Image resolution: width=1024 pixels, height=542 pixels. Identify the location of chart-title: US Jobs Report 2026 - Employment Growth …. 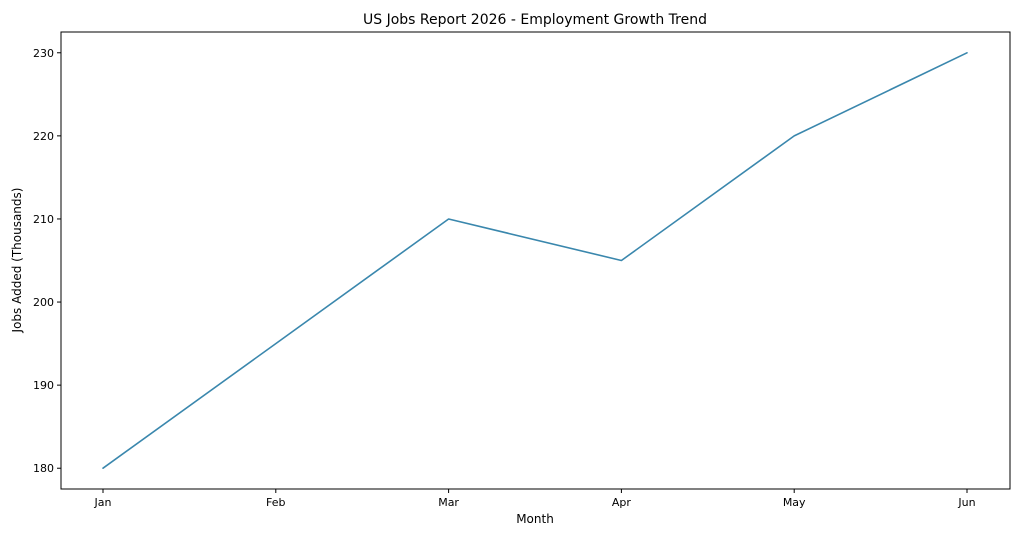
(535, 20).